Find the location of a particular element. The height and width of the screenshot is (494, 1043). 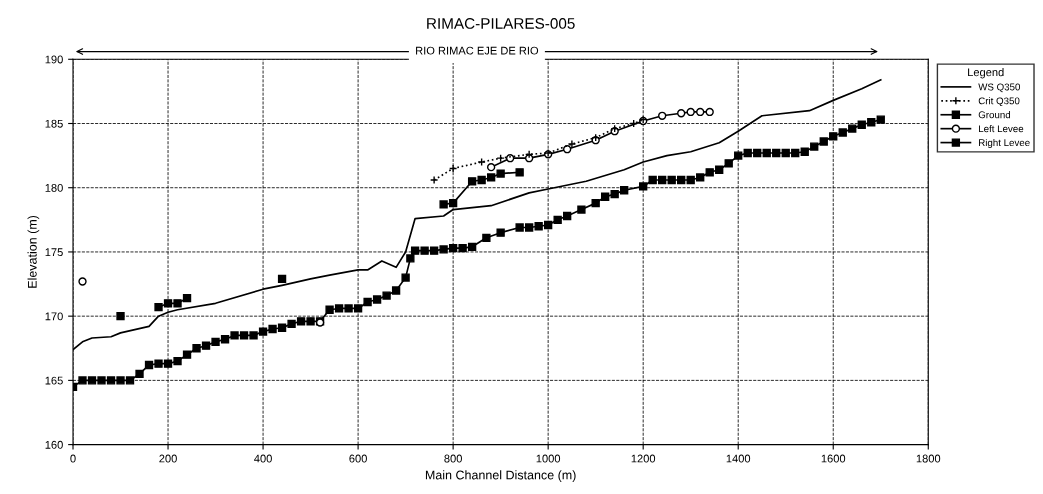

x-tick-label: 0 is located at coordinates (73, 458).